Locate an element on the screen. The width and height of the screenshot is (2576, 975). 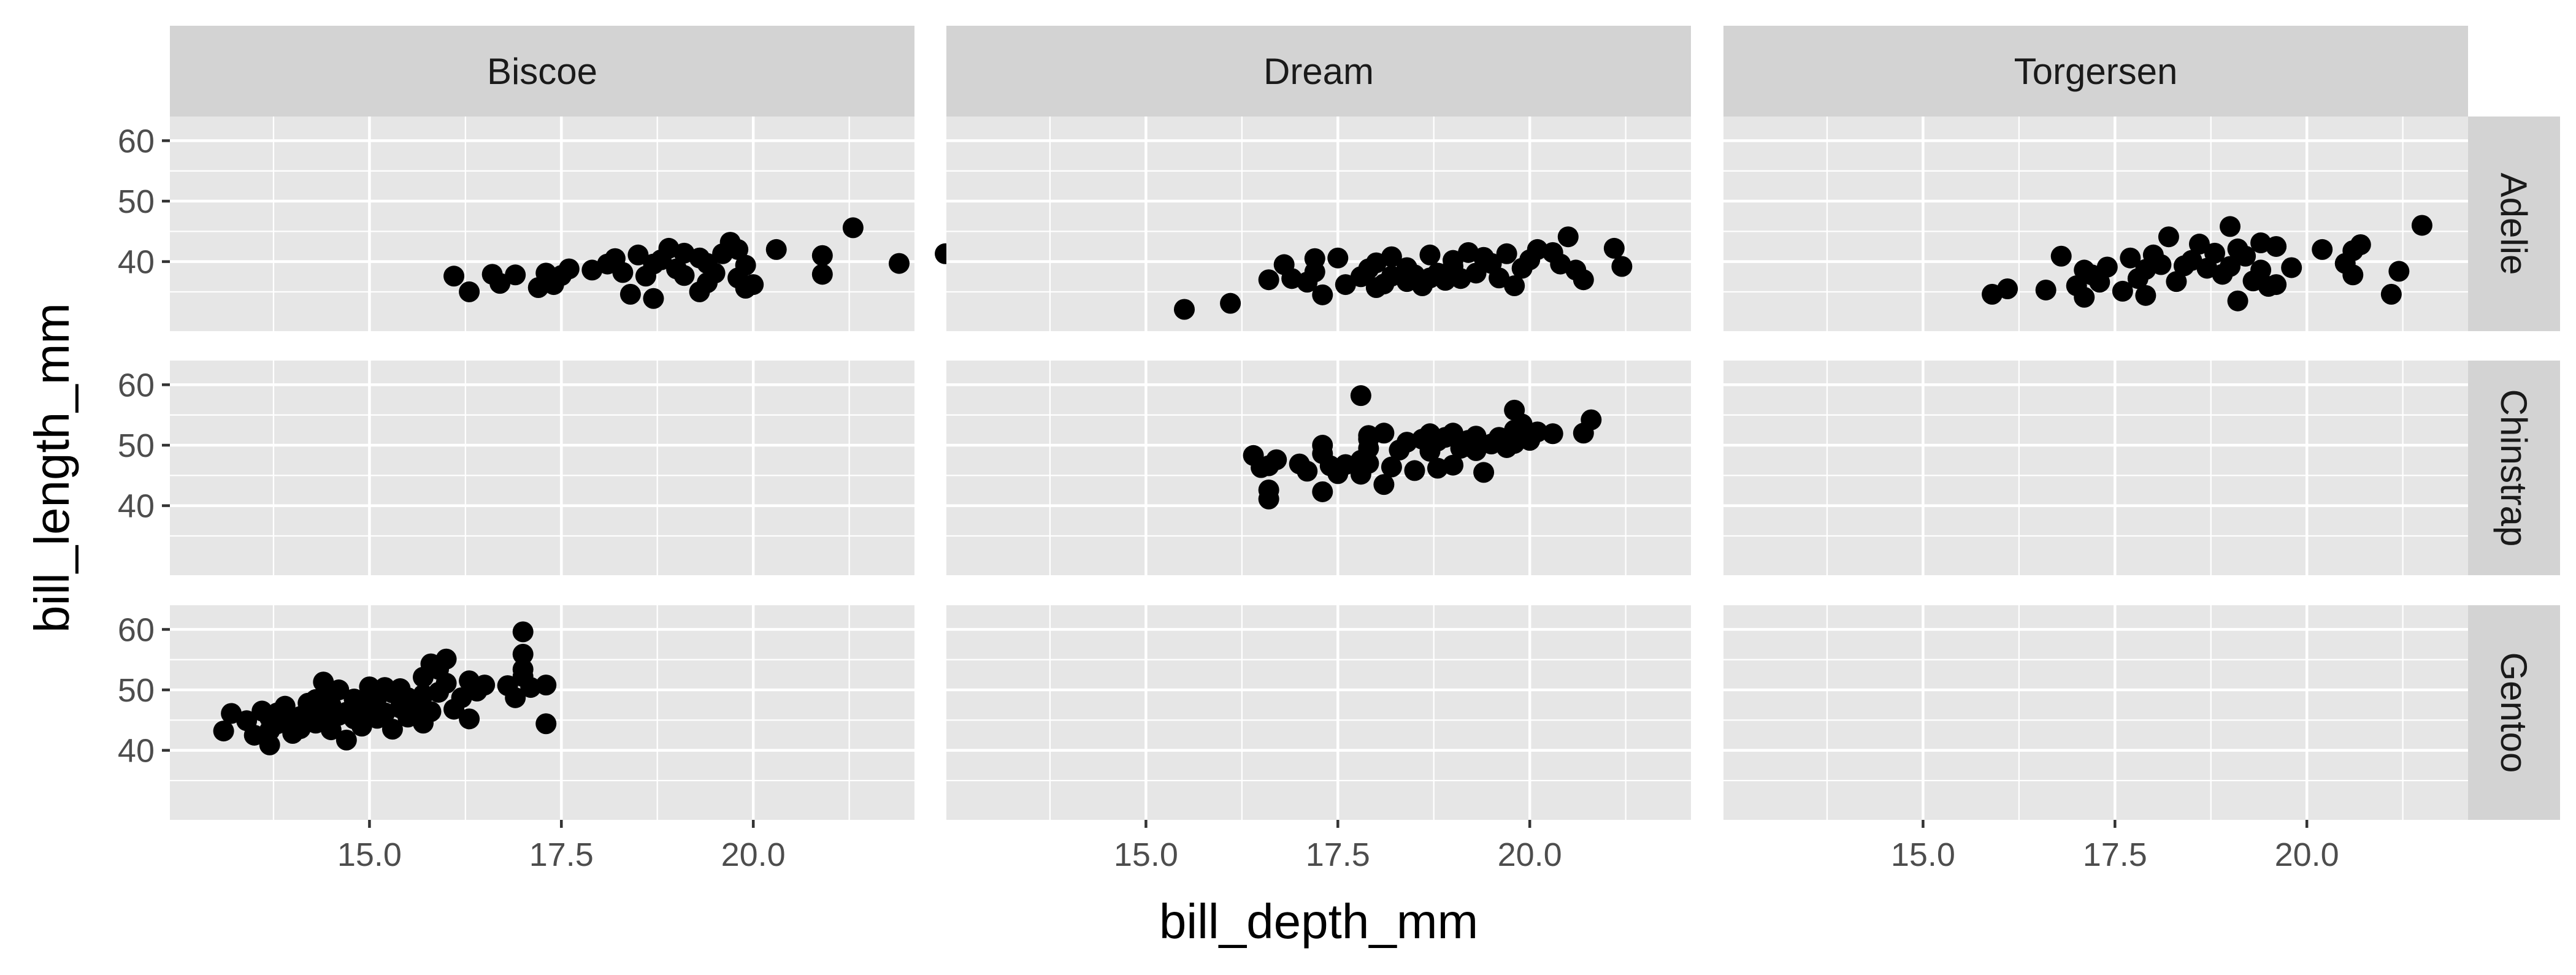
strip-gentoo: Gentoo is located at coordinates (2514, 712).